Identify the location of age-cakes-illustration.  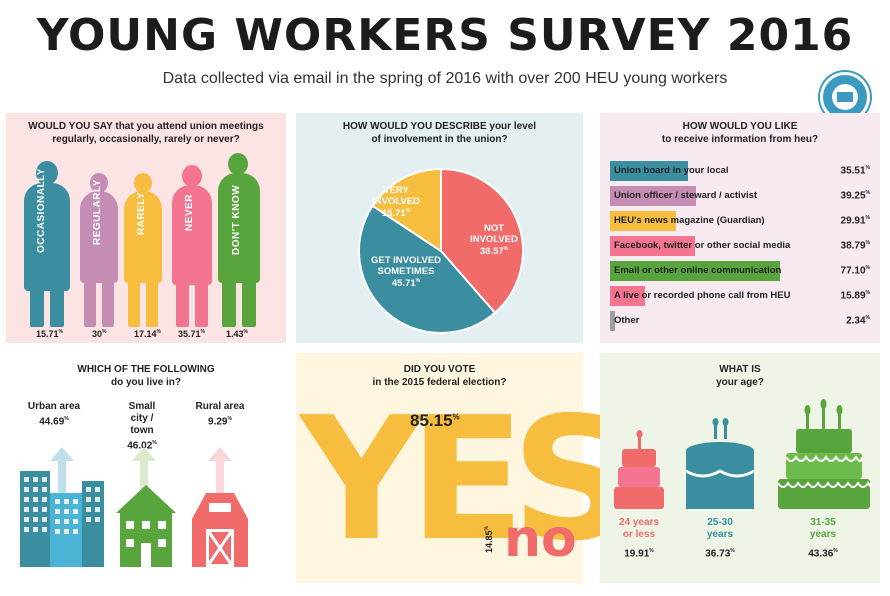
(743, 454).